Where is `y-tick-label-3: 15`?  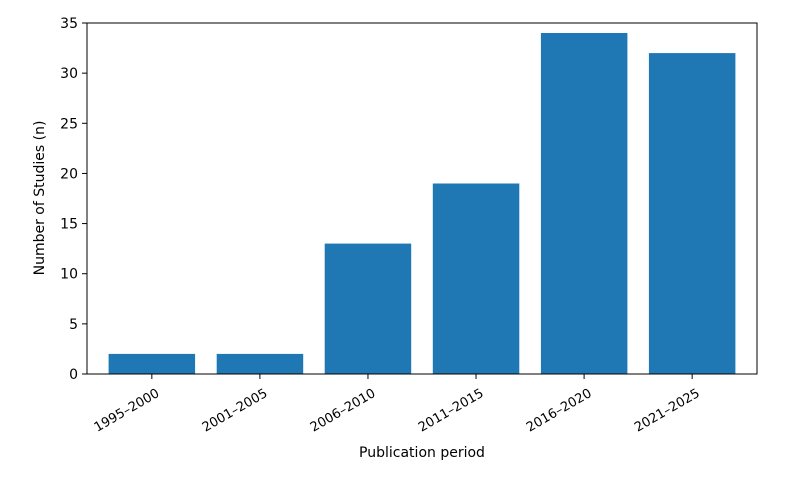
y-tick-label-3: 15 is located at coordinates (69, 225).